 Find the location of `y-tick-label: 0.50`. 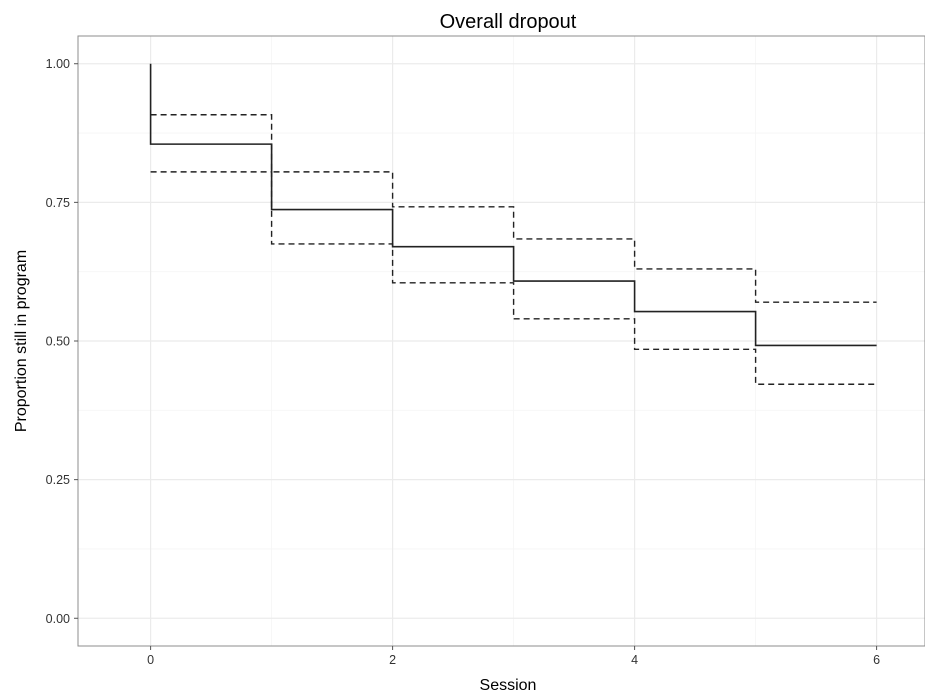

y-tick-label: 0.50 is located at coordinates (58, 342).